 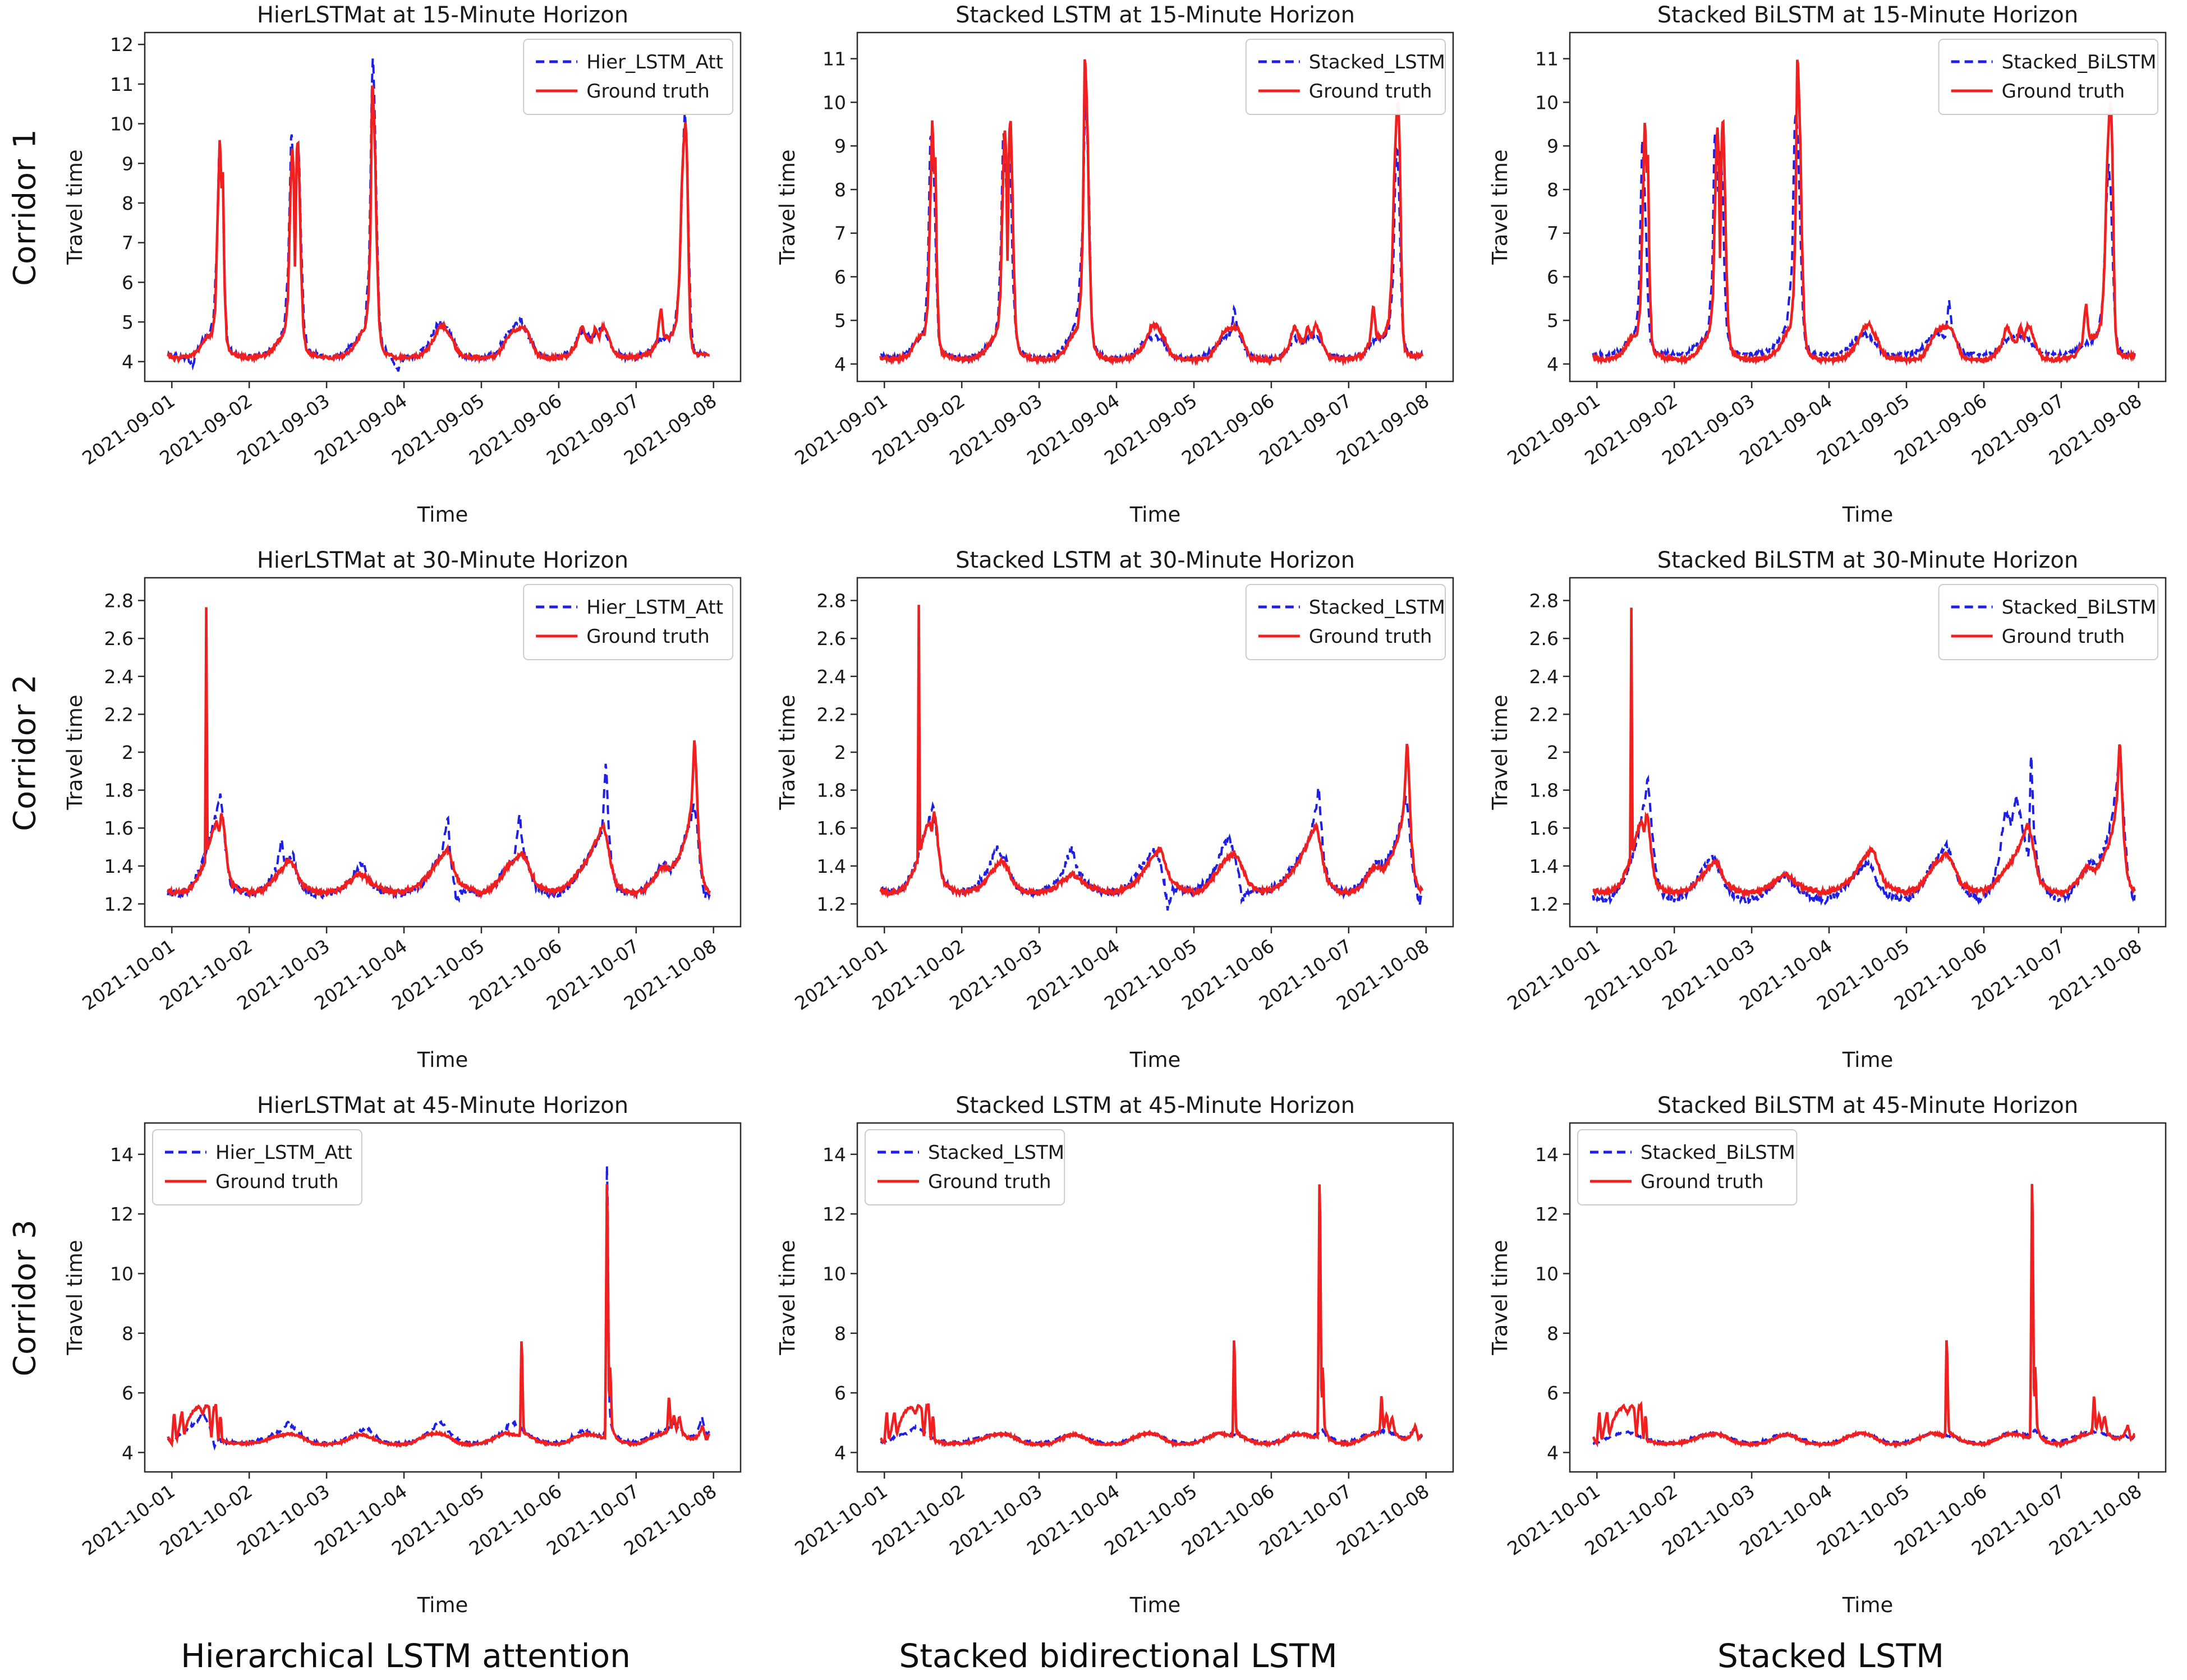 I want to click on svg-text:HierLSTMat at 45-Minute Horizo: HierLSTMat at 45-Minute Horizon, so click(x=442, y=1106).